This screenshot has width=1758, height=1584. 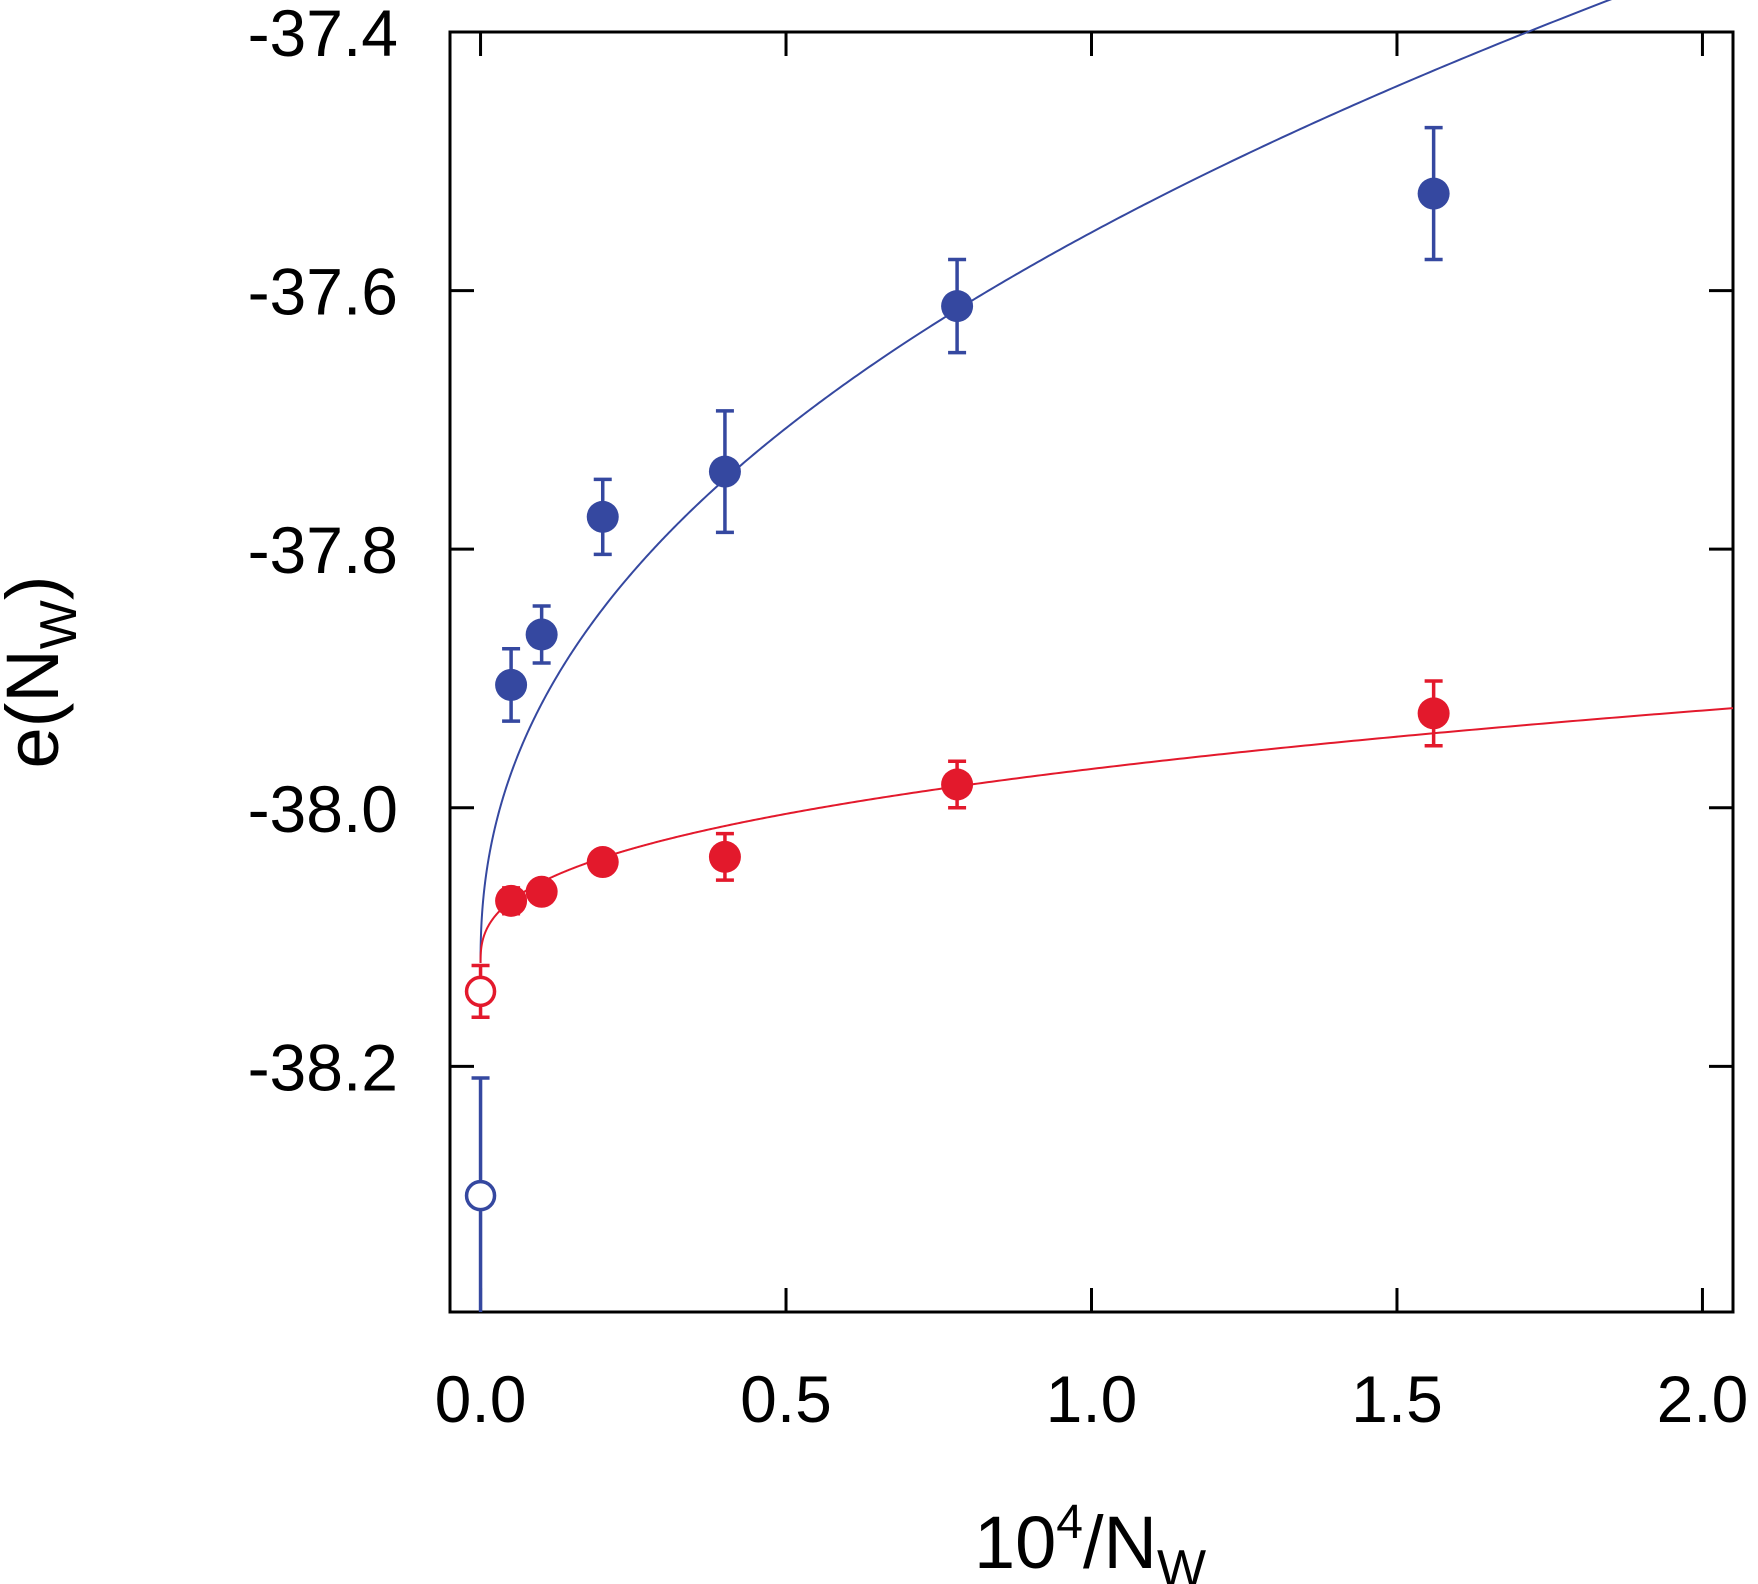 What do you see at coordinates (481, 1399) in the screenshot?
I see `x-tick-label: 0.0` at bounding box center [481, 1399].